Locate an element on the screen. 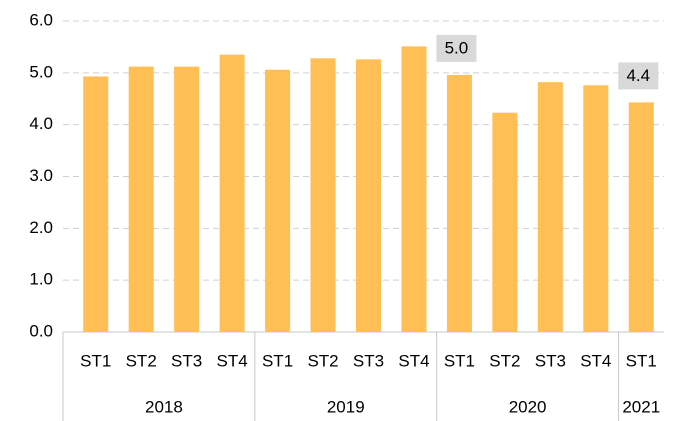 The width and height of the screenshot is (676, 421). y-tick-label: 6.0 is located at coordinates (41, 19).